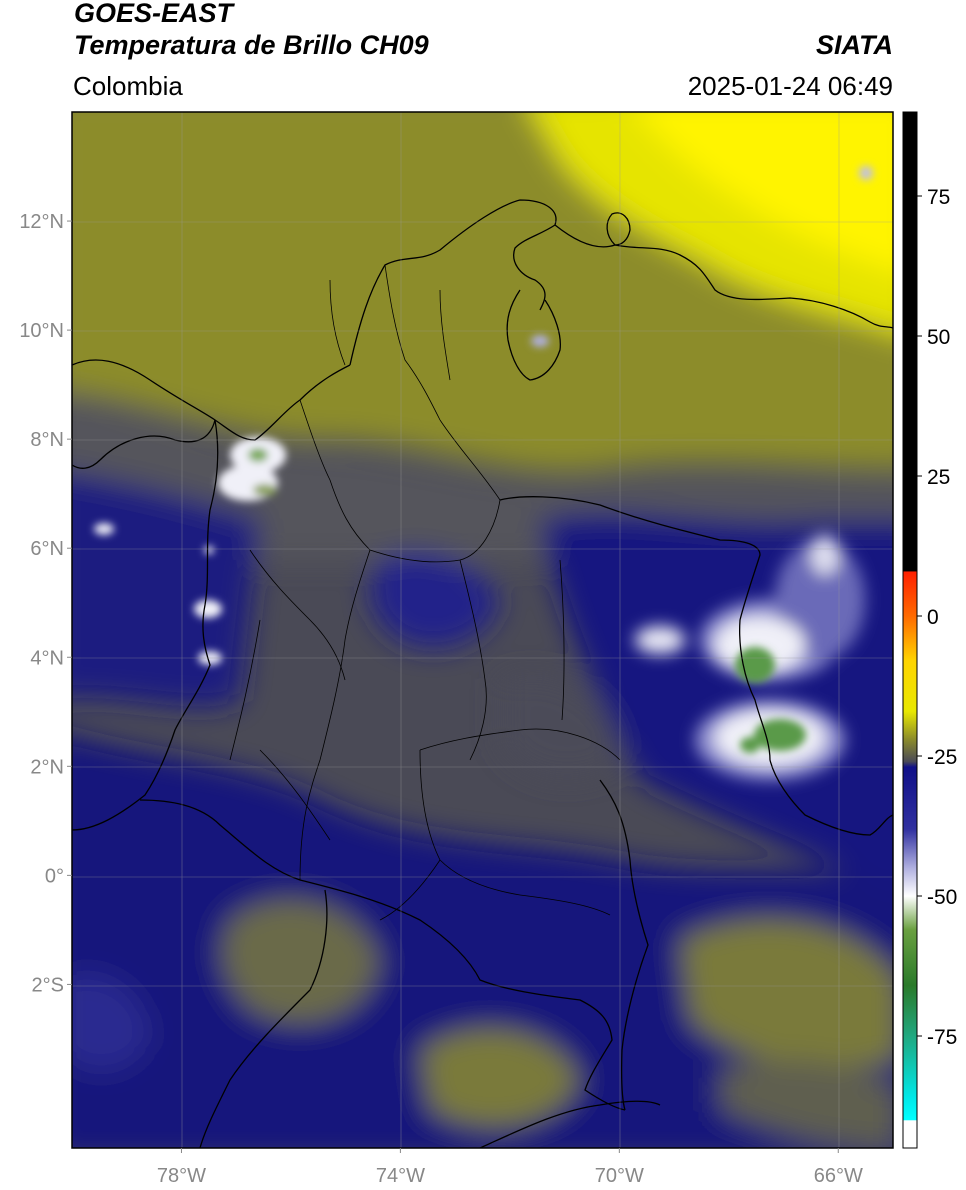  I want to click on lat-tick-label: 2°N, so click(47, 767).